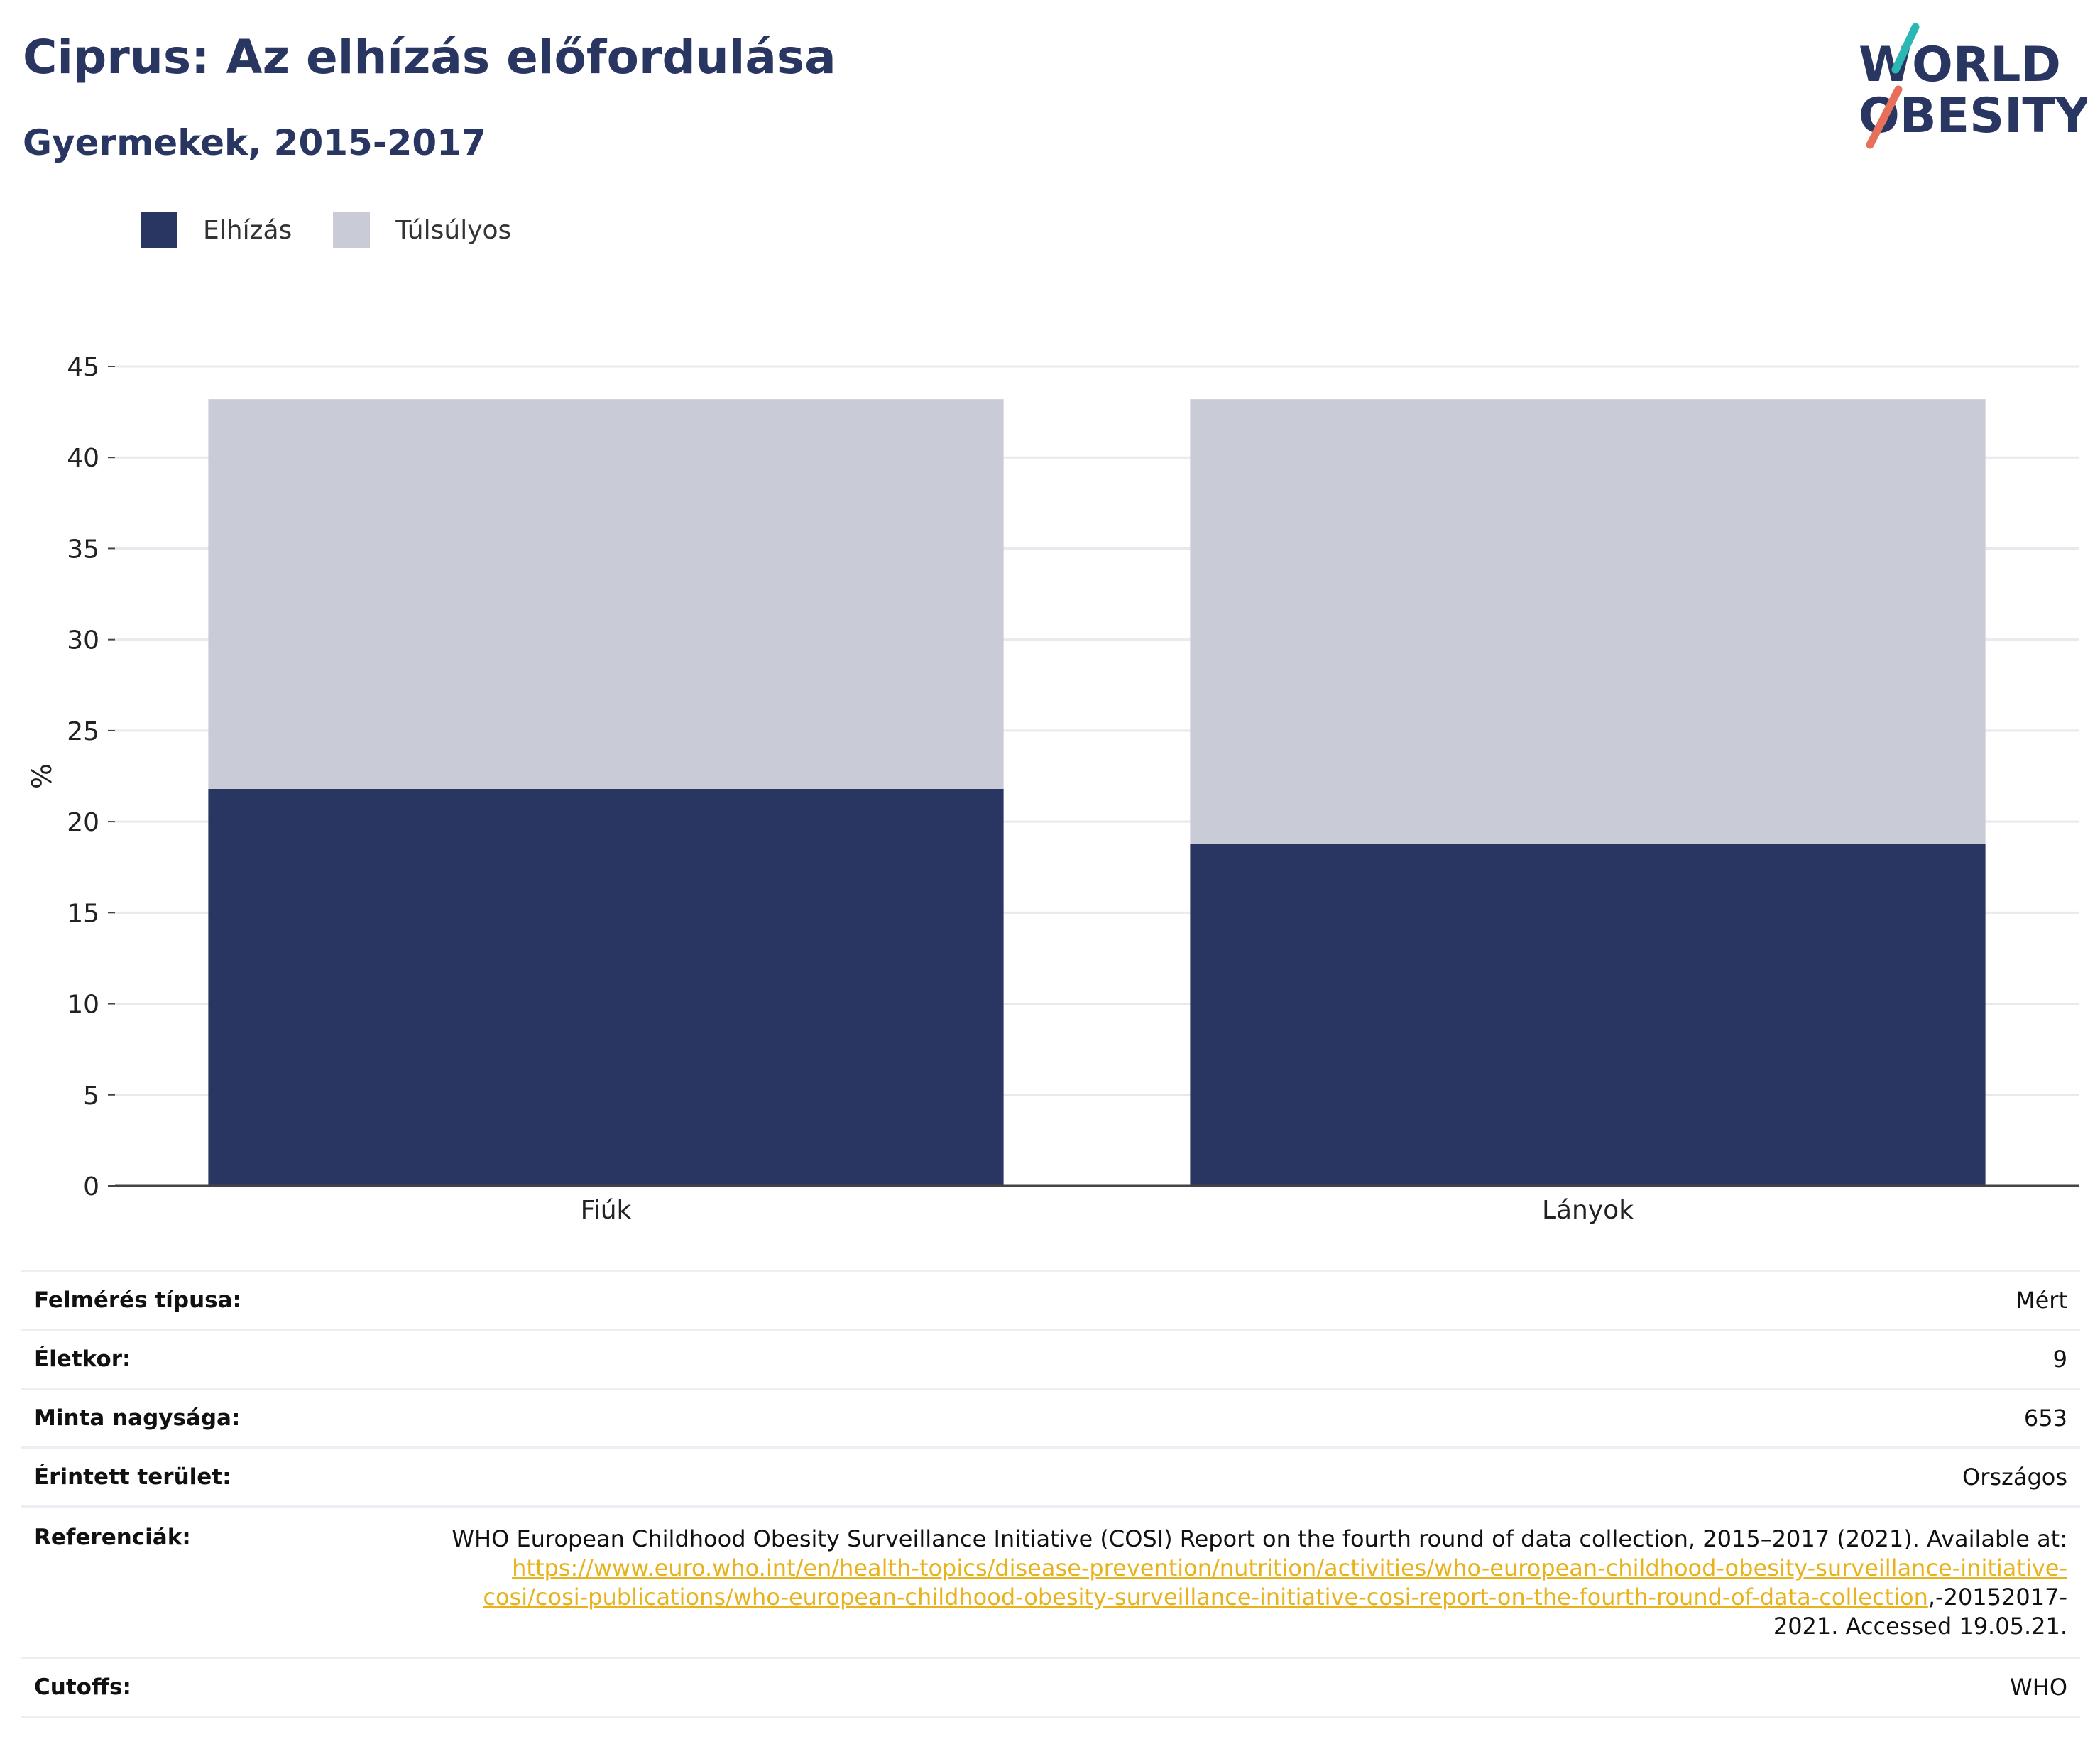  What do you see at coordinates (83, 1005) in the screenshot?
I see `y-tick-label: 10` at bounding box center [83, 1005].